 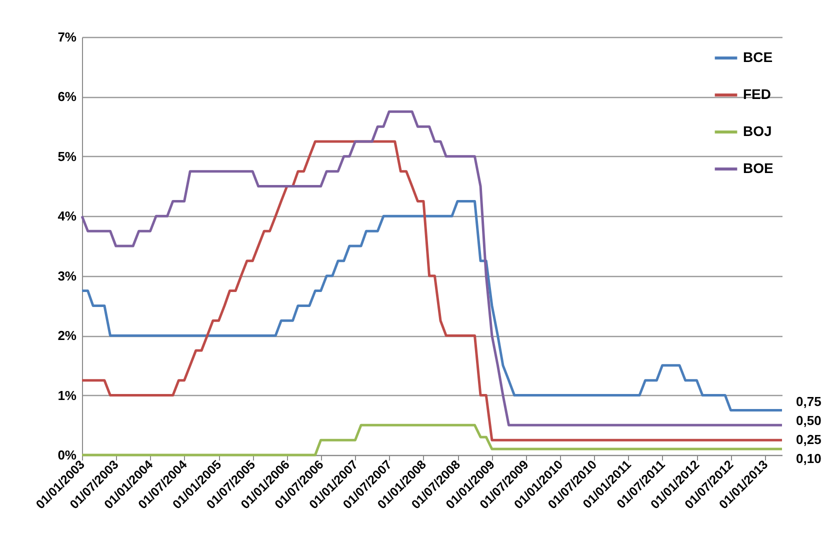 I want to click on y-tick-label: 2%, so click(x=67, y=336).